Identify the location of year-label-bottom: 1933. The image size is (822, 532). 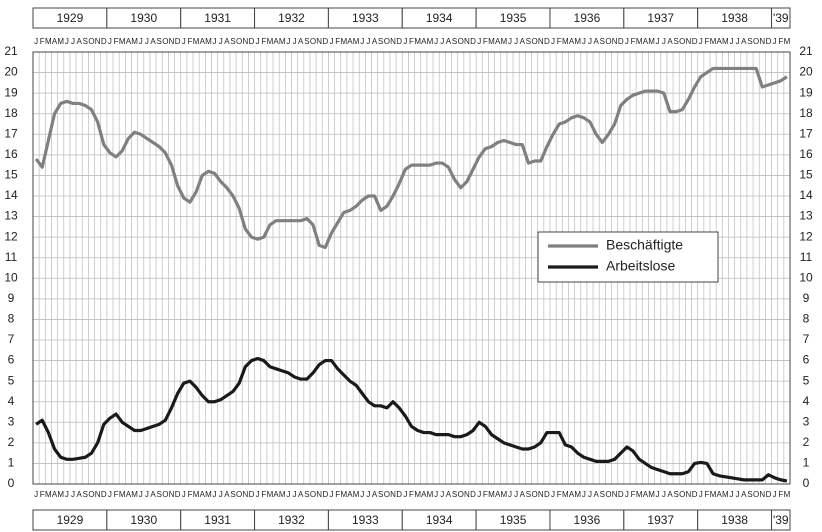
(365, 520).